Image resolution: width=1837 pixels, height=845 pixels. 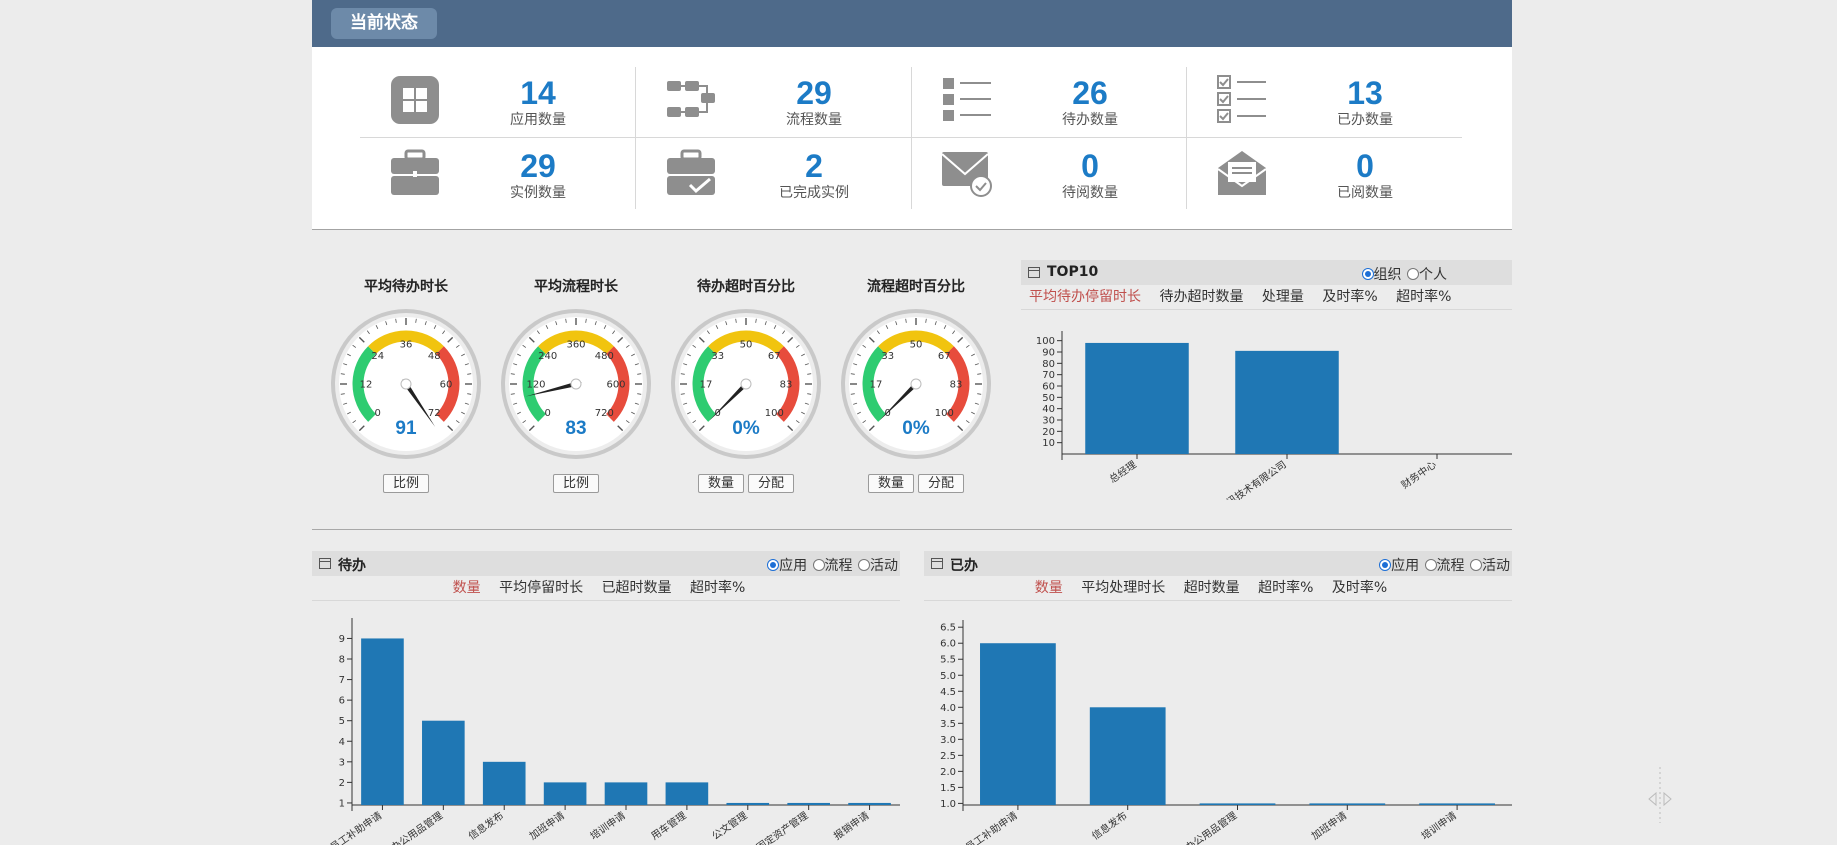 I want to click on y-tick-label: 4.0, so click(x=948, y=708).